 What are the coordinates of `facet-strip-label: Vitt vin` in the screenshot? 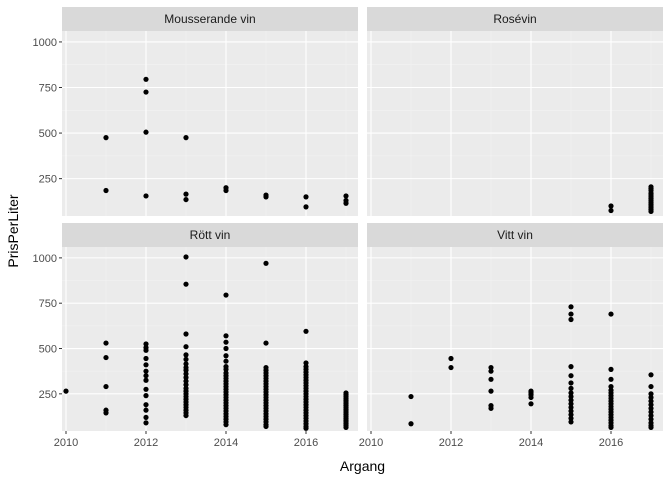 It's located at (515, 235).